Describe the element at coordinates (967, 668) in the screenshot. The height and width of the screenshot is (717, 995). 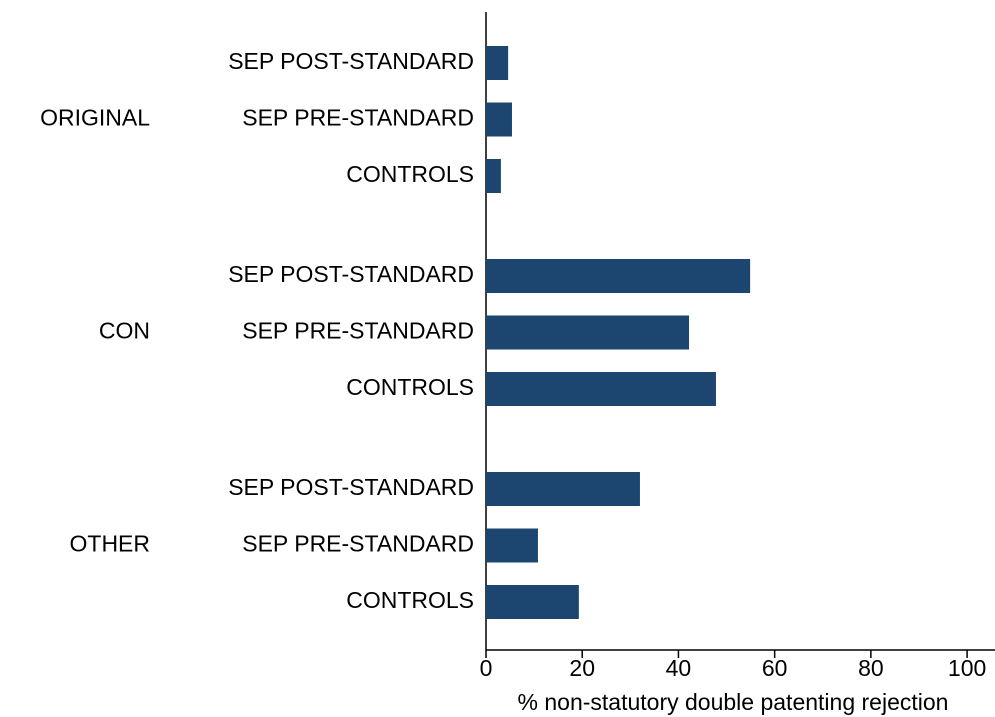
I see `x-tick-label: 100` at that location.